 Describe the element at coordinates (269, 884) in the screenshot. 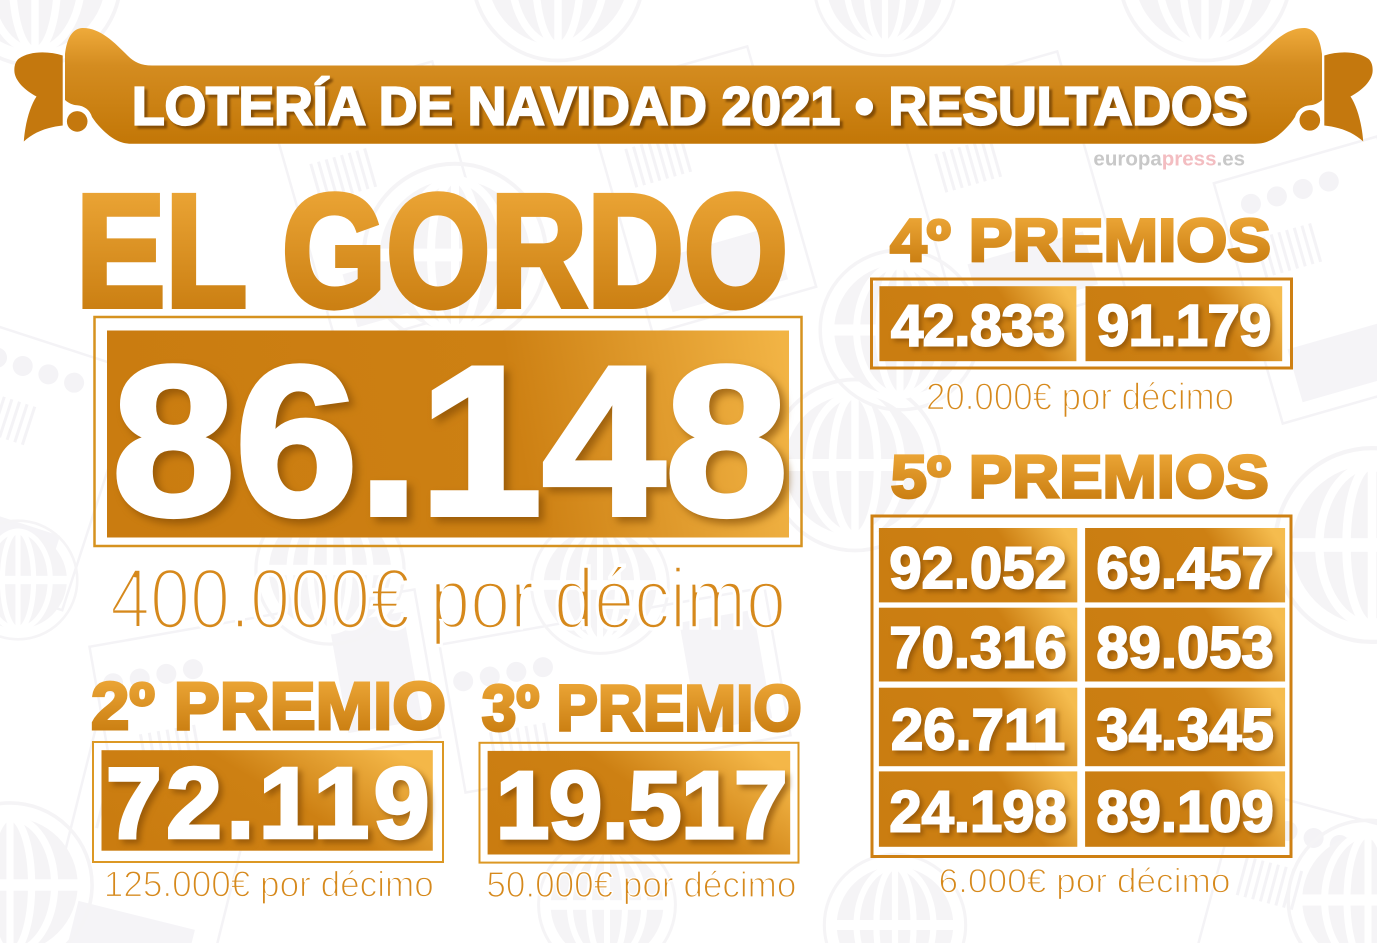

I see `svg-text: 125.000€ por décimo` at that location.